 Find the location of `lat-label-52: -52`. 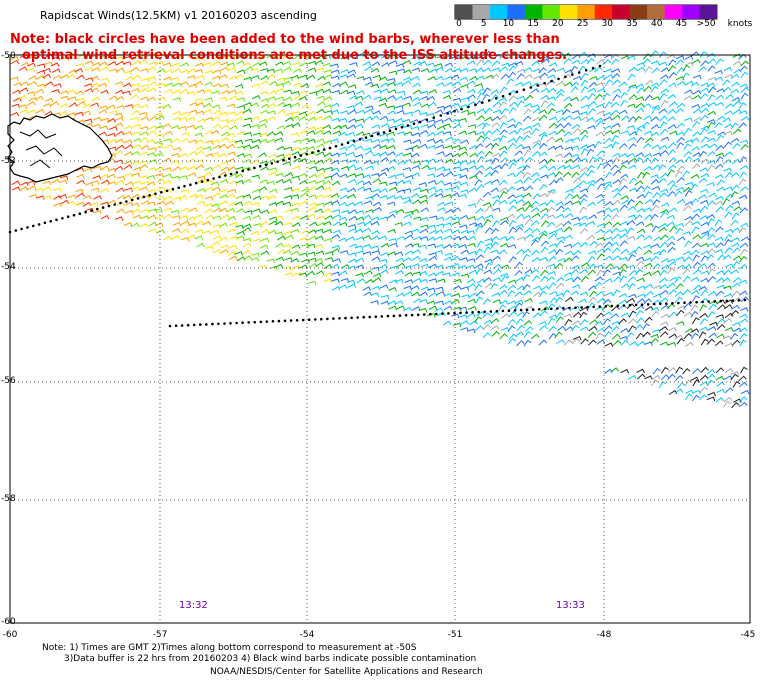

lat-label-52: -52 is located at coordinates (8, 161).